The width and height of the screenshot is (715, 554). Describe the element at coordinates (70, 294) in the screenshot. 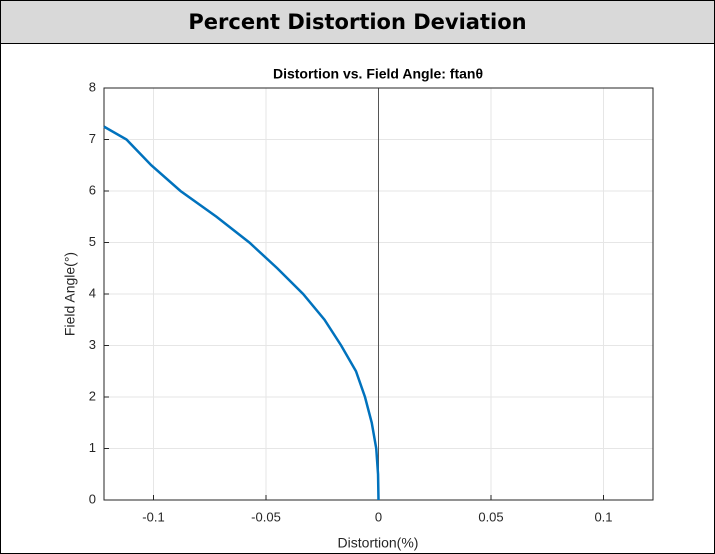

I see `y-axis-label: Field Angle(°)` at that location.